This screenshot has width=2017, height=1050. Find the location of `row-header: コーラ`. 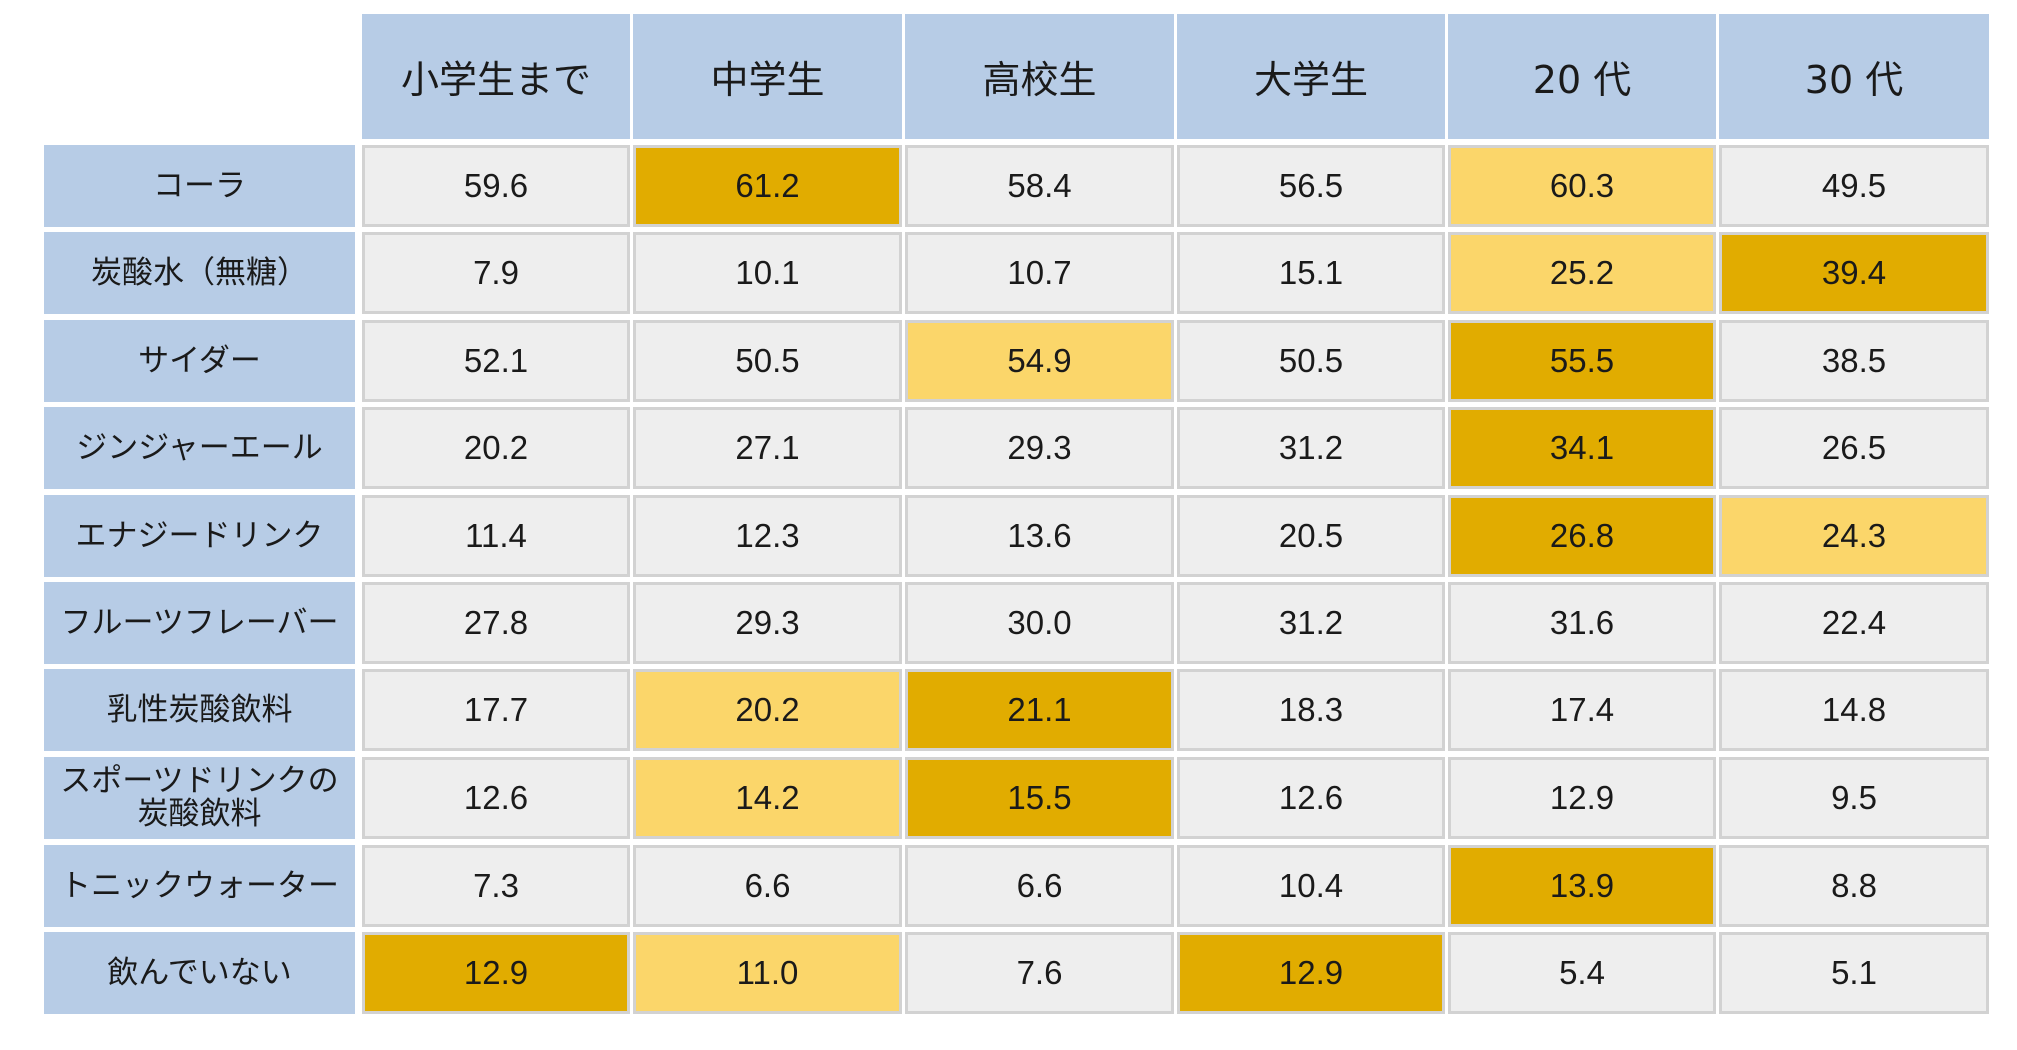

row-header: コーラ is located at coordinates (199, 186).